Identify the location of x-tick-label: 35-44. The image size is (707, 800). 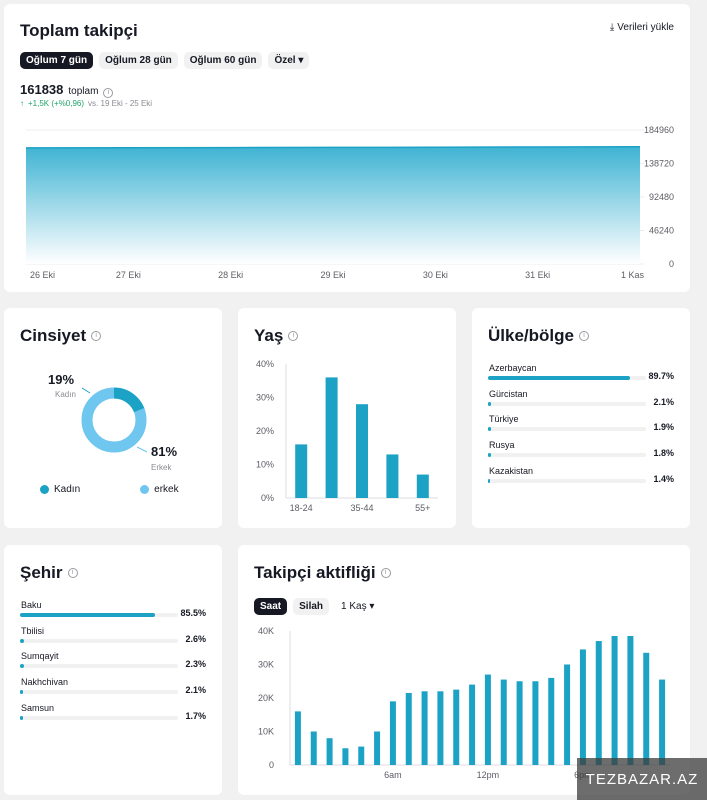
(361, 508).